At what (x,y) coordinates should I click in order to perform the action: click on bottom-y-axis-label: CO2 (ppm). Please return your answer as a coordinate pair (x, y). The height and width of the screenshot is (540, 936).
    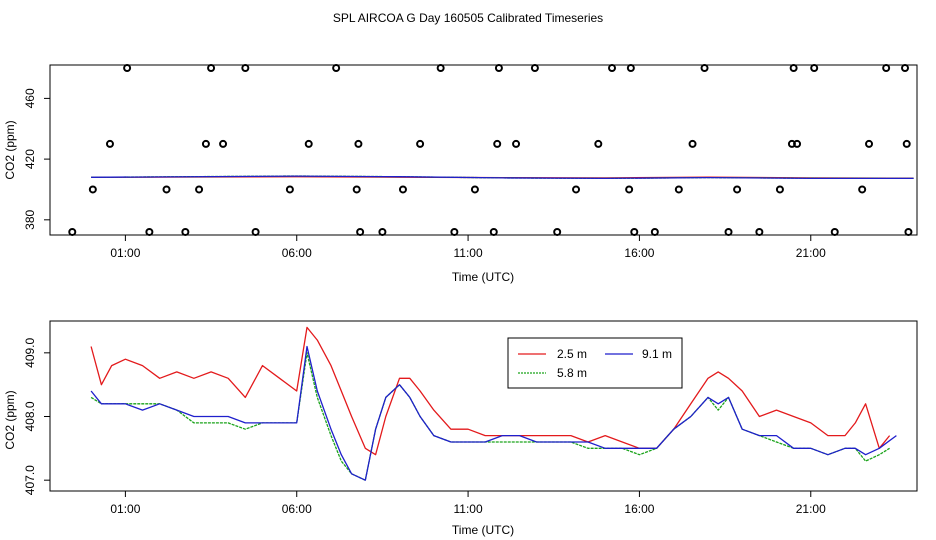
    Looking at the image, I should click on (10, 419).